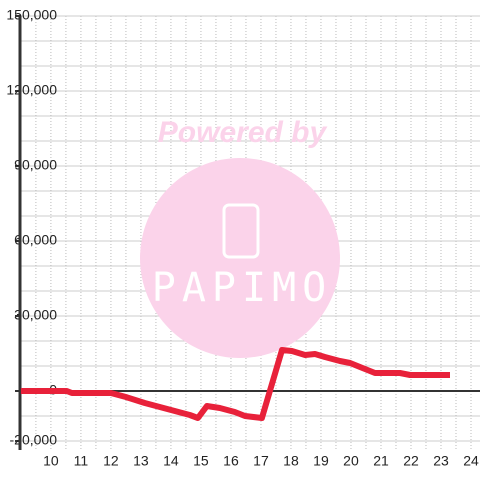 This screenshot has width=480, height=480. Describe the element at coordinates (35, 240) in the screenshot. I see `y-tick-label: 60,000` at that location.